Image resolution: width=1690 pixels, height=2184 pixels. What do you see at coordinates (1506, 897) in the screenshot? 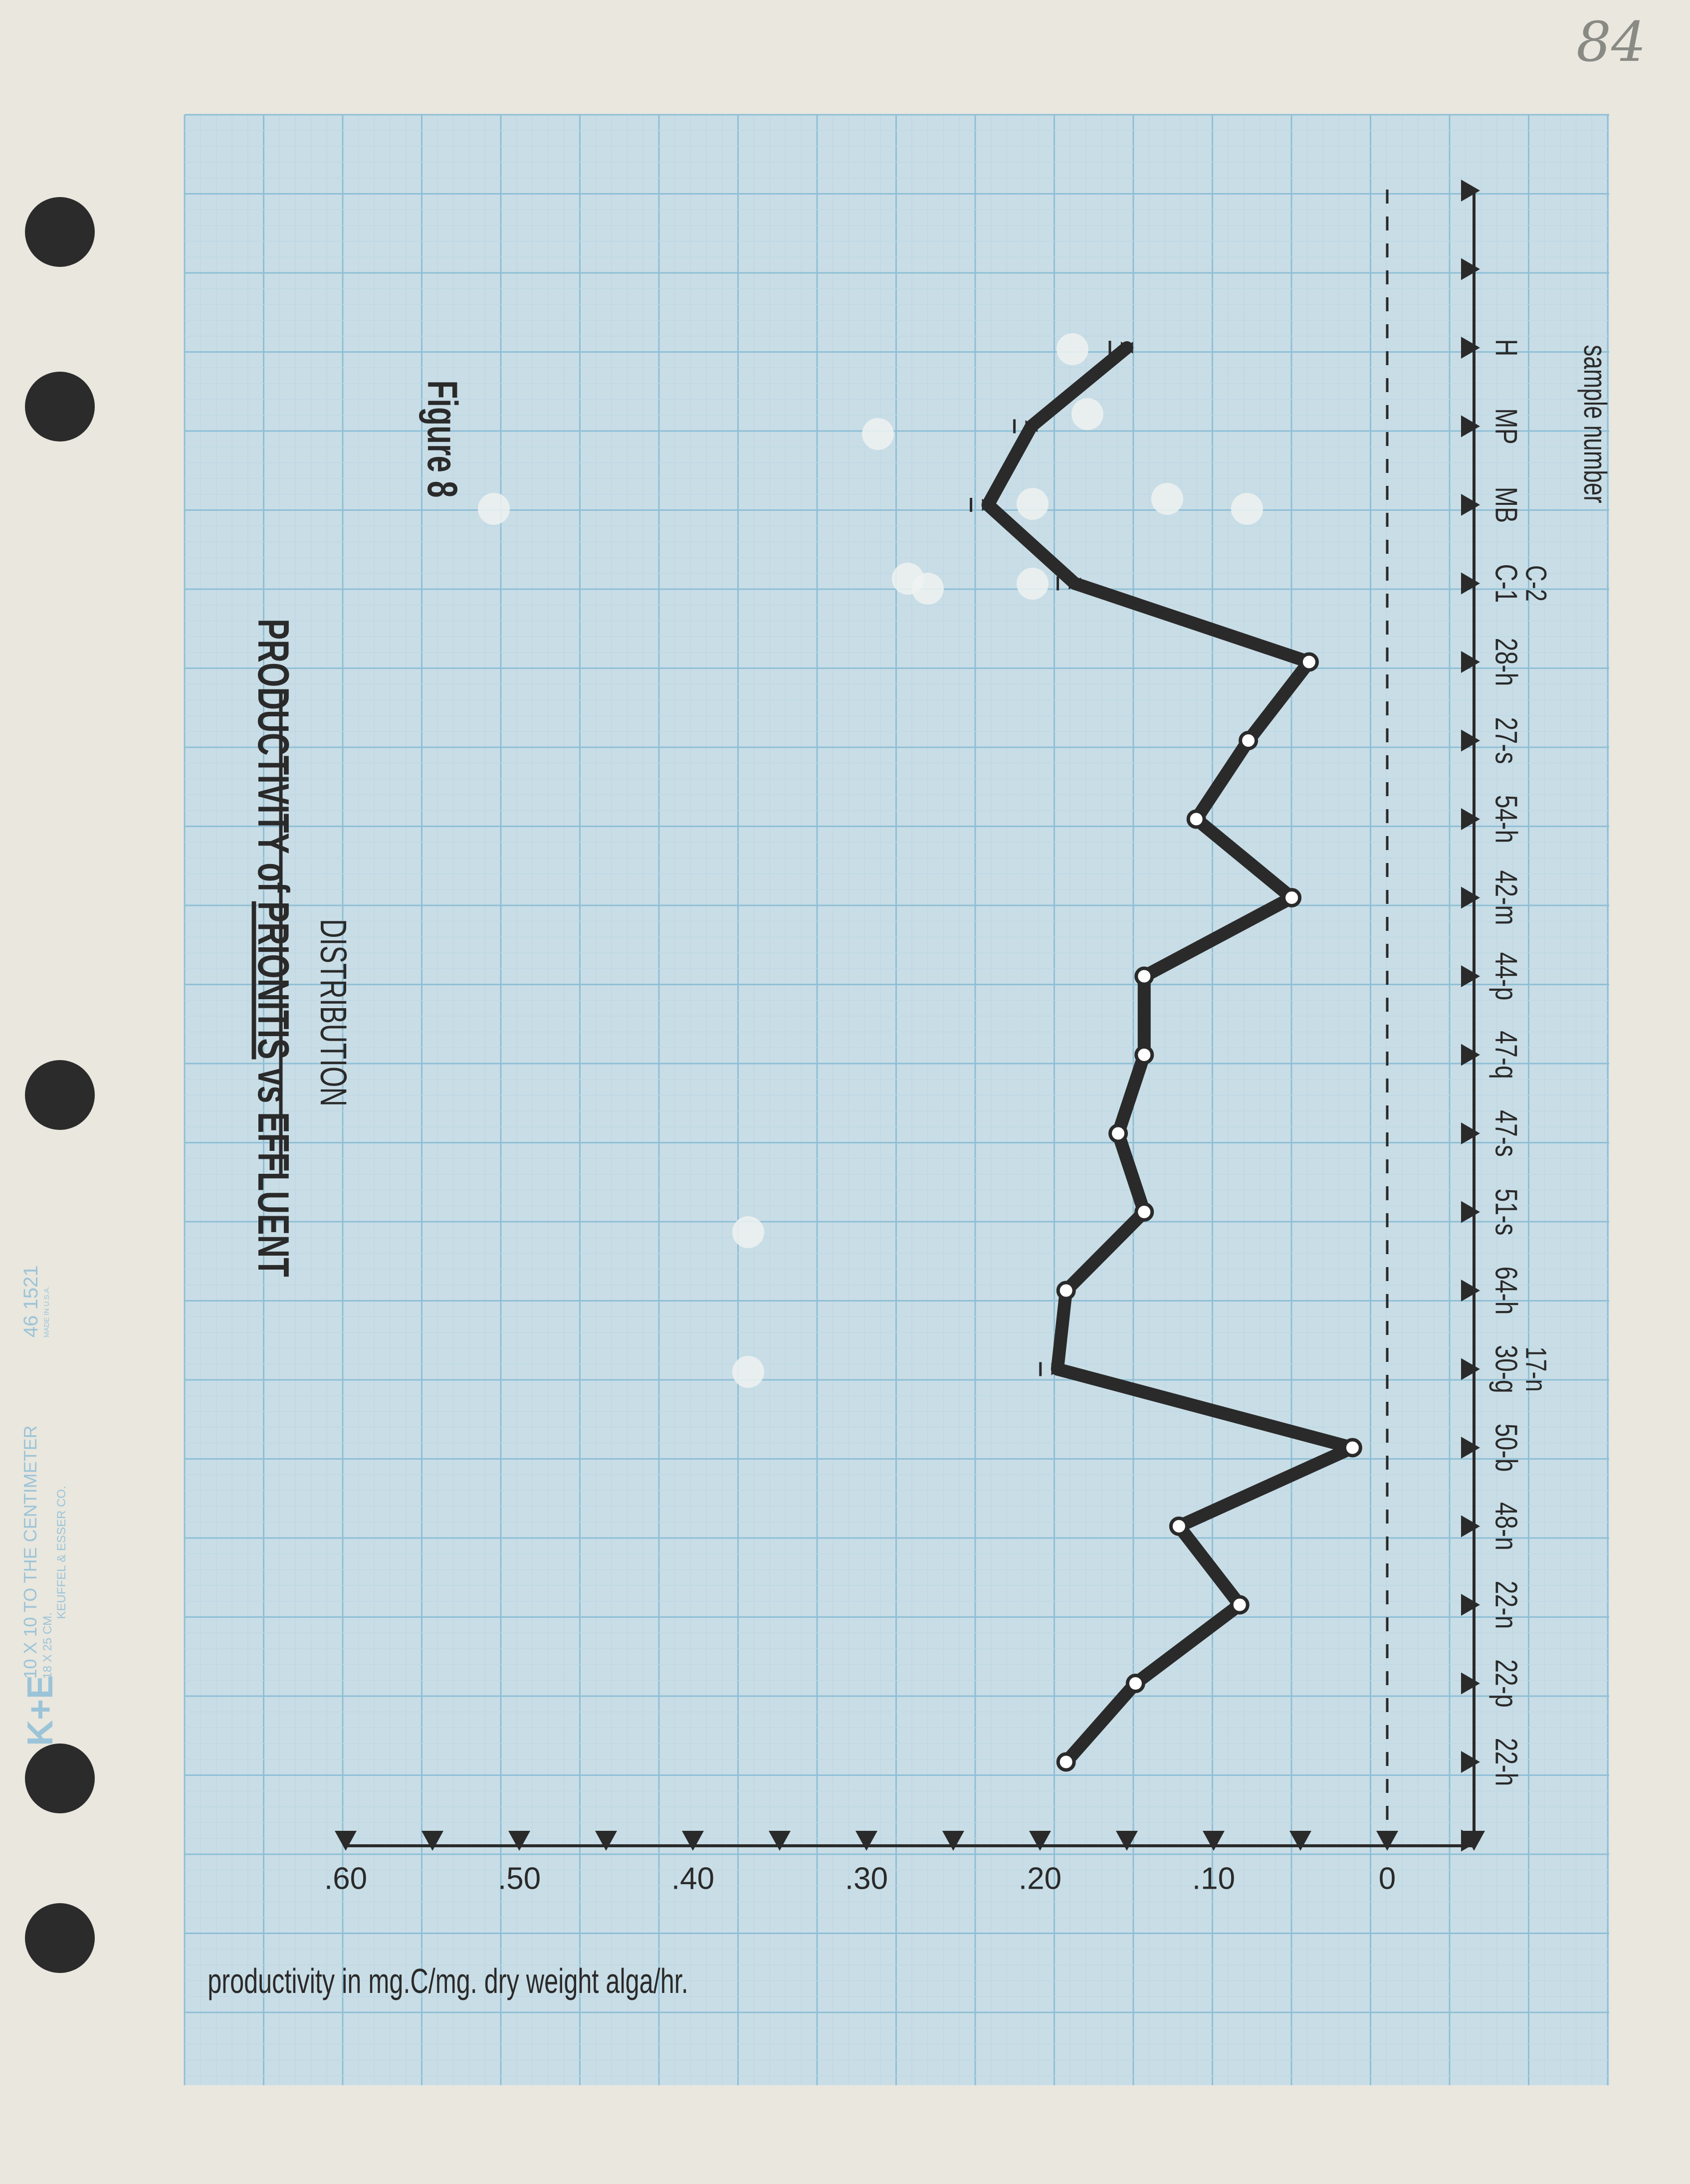
I see `x-tick-label: 42-m` at bounding box center [1506, 897].